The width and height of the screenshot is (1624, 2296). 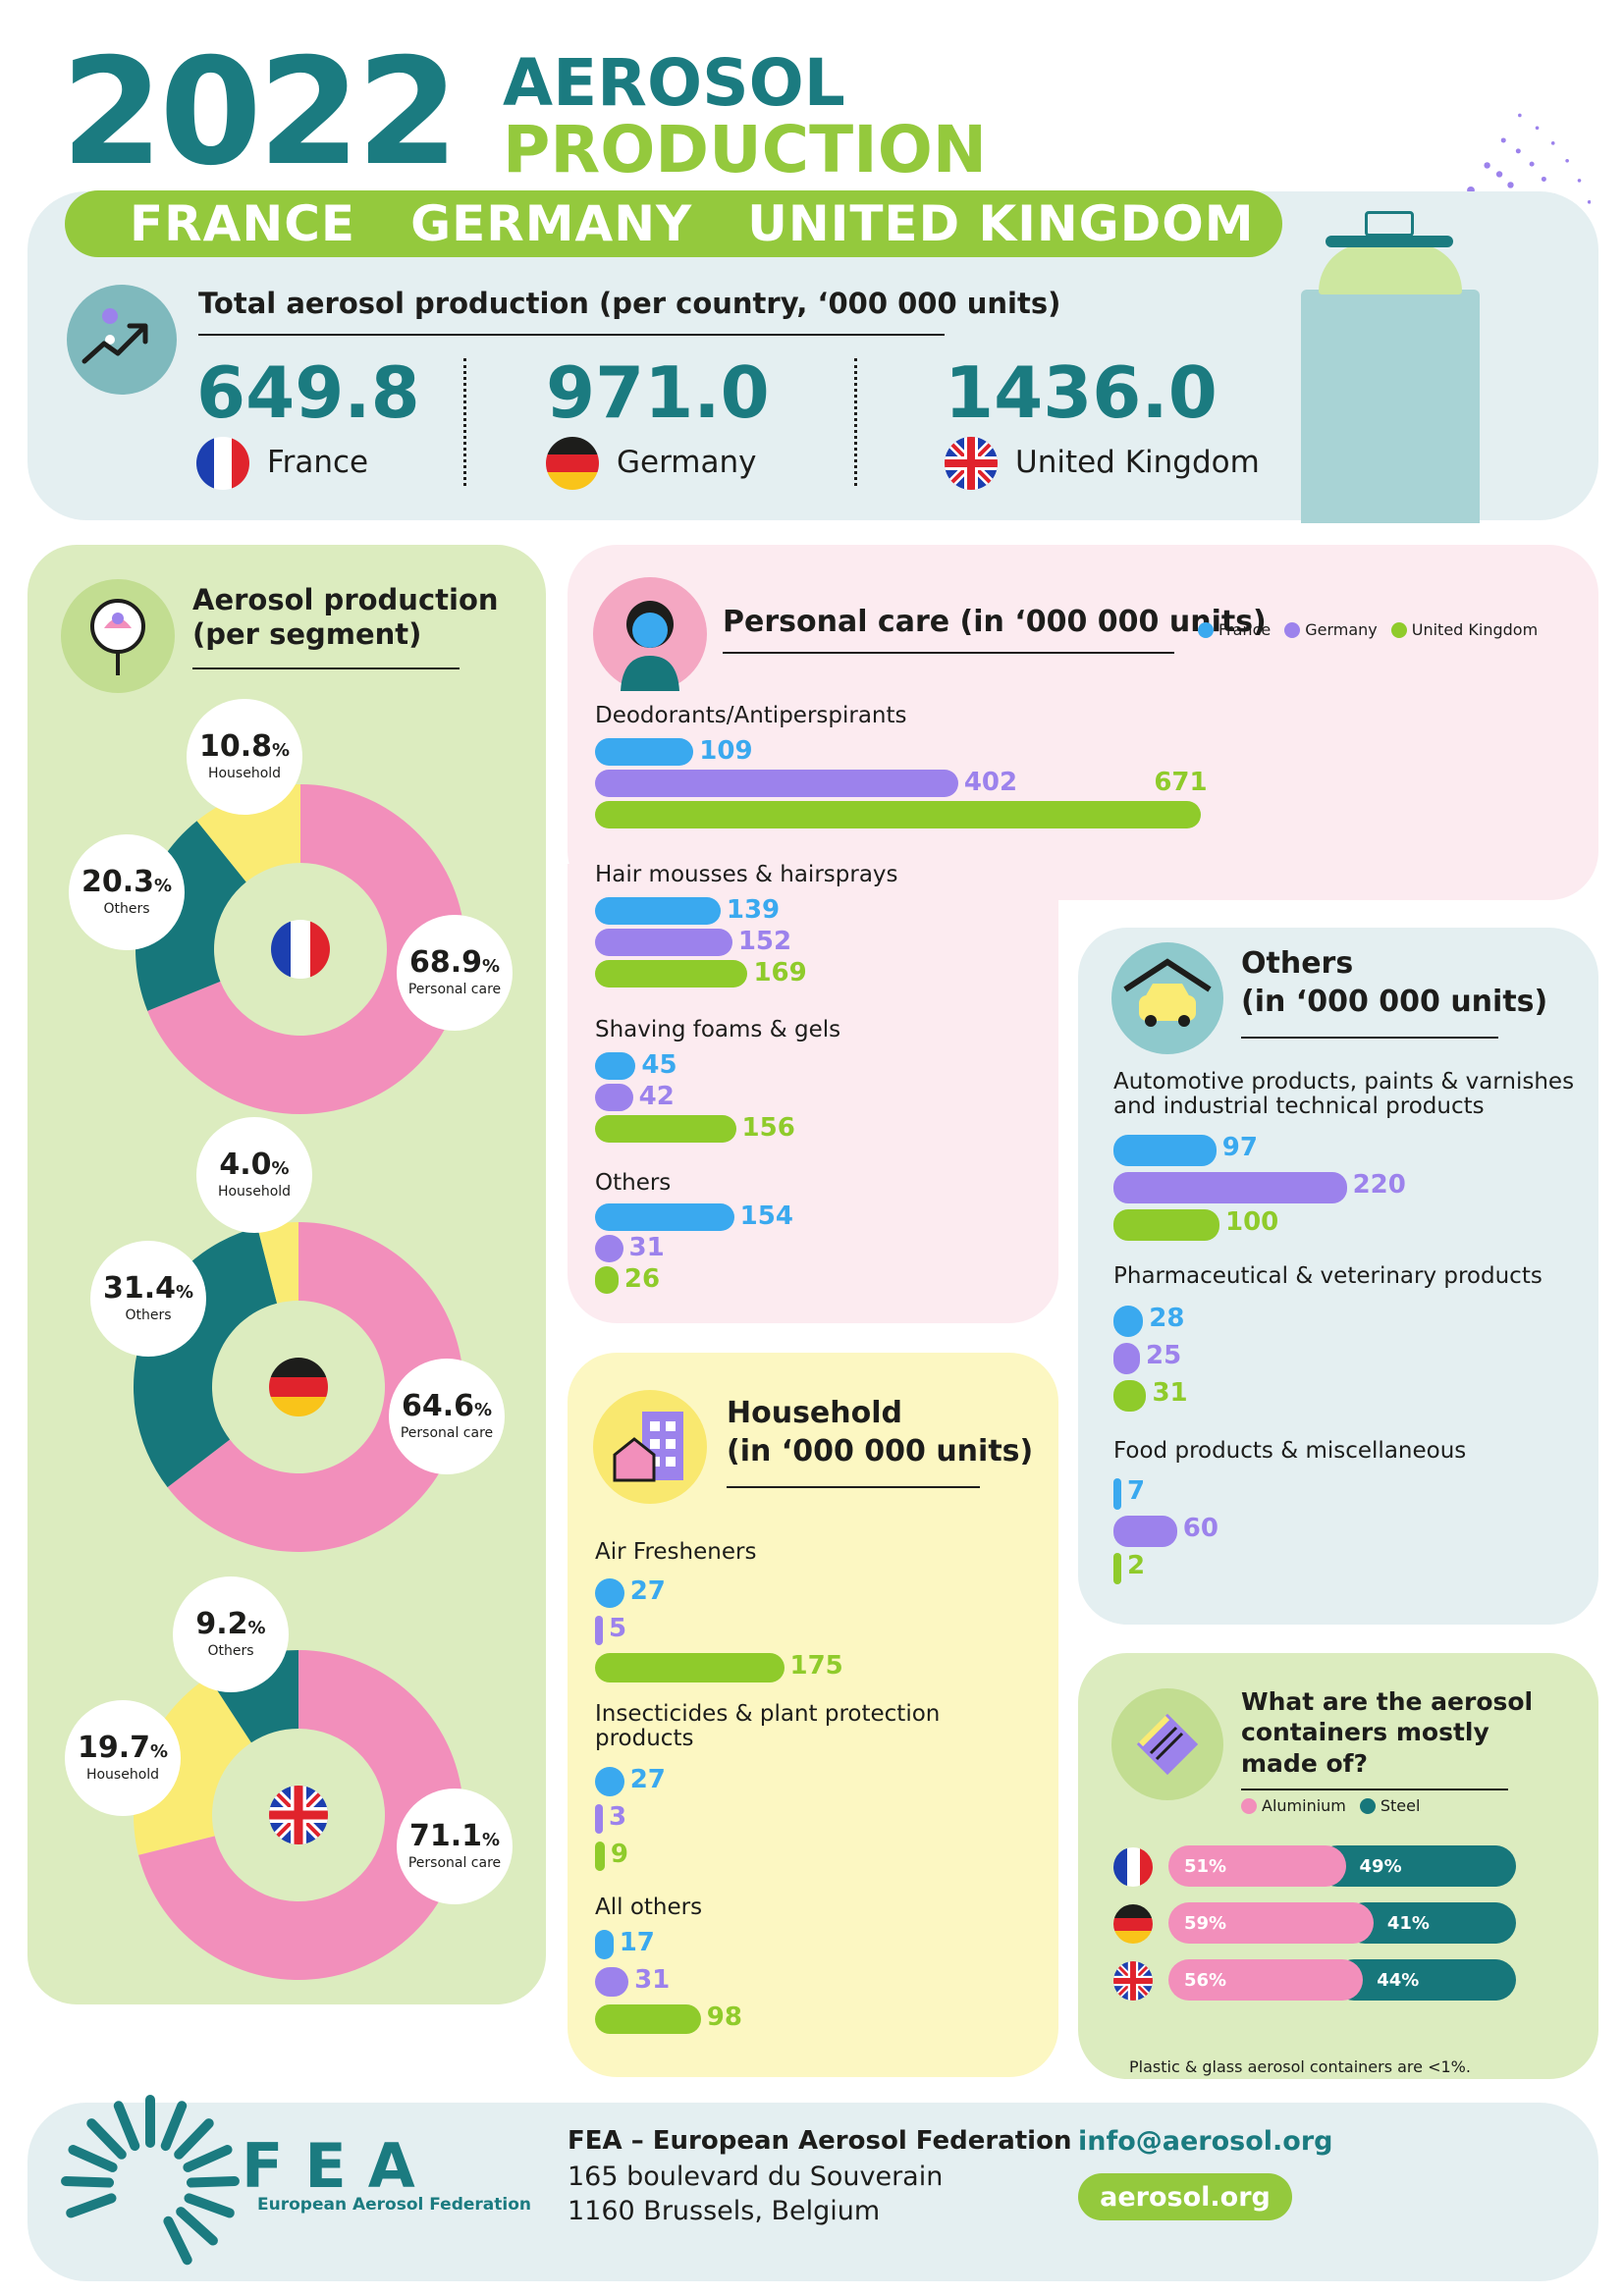 What do you see at coordinates (753, 910) in the screenshot?
I see `bar-value-label: 139` at bounding box center [753, 910].